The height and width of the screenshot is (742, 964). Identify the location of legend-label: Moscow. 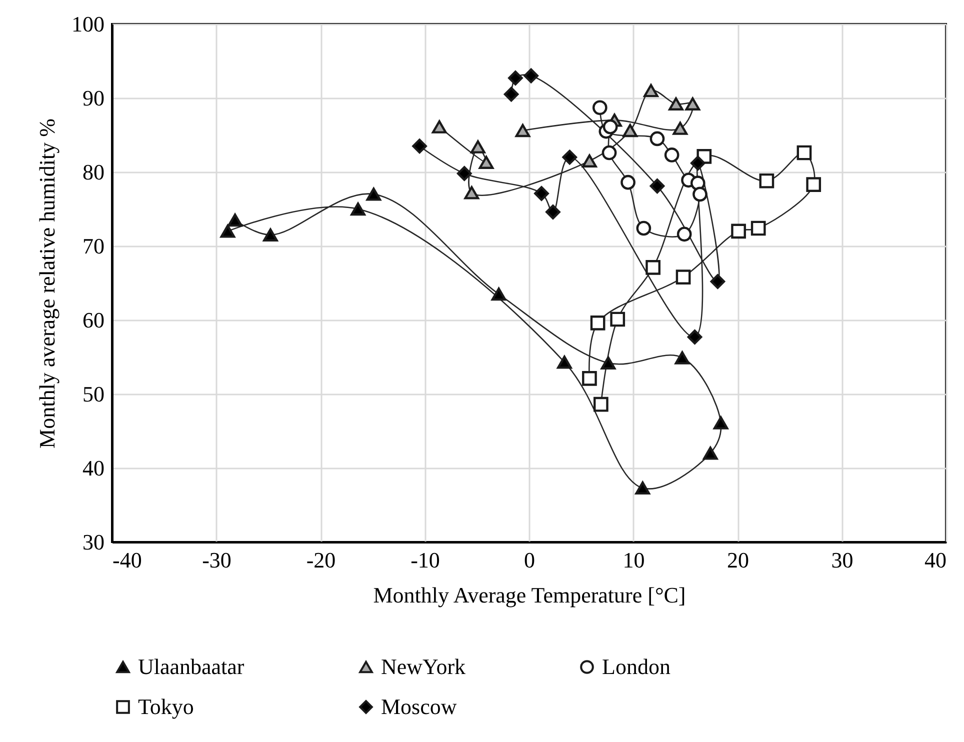
(419, 706).